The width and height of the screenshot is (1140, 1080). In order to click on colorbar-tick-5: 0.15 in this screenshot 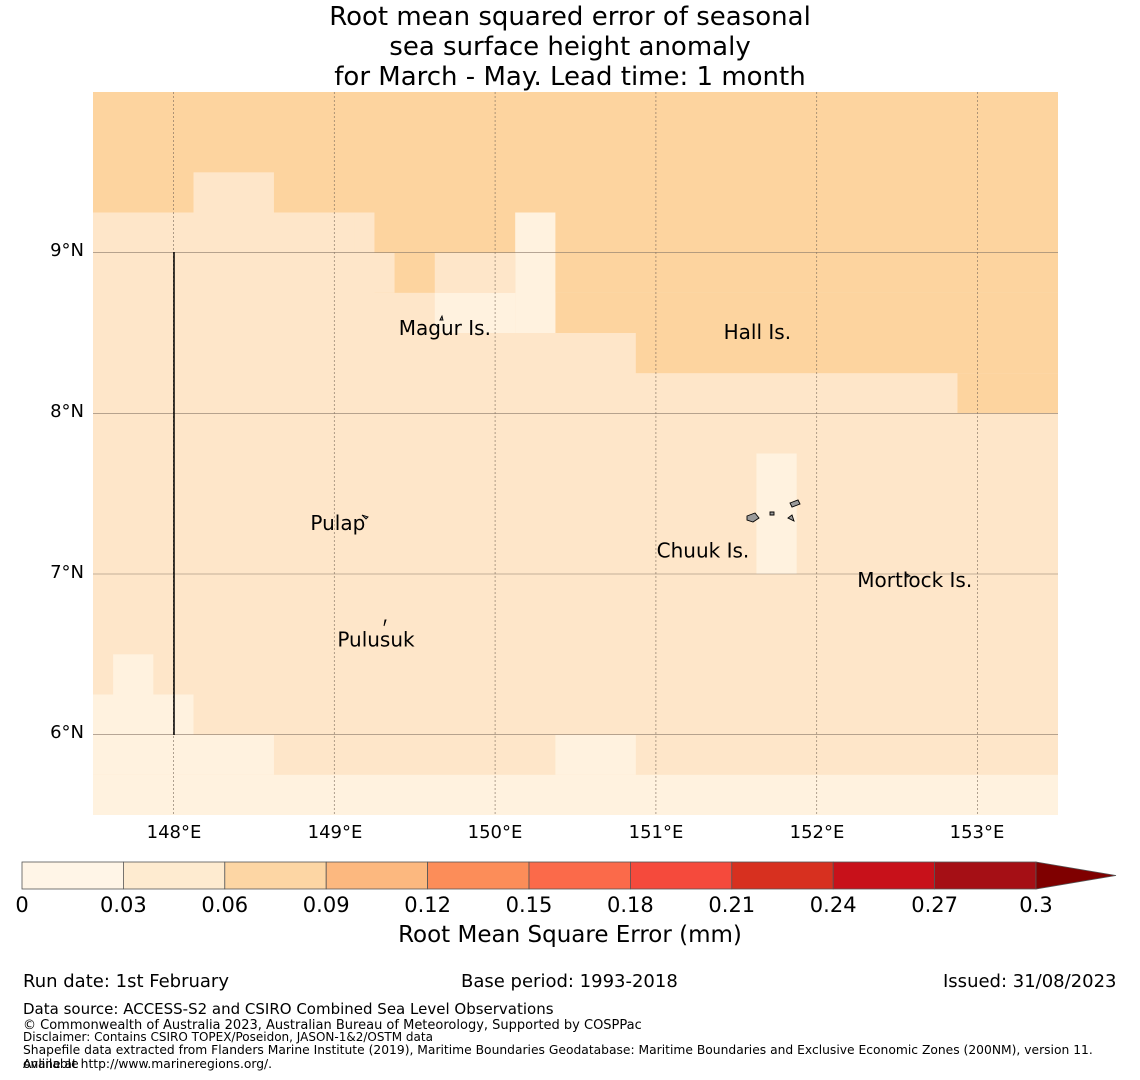, I will do `click(529, 905)`.